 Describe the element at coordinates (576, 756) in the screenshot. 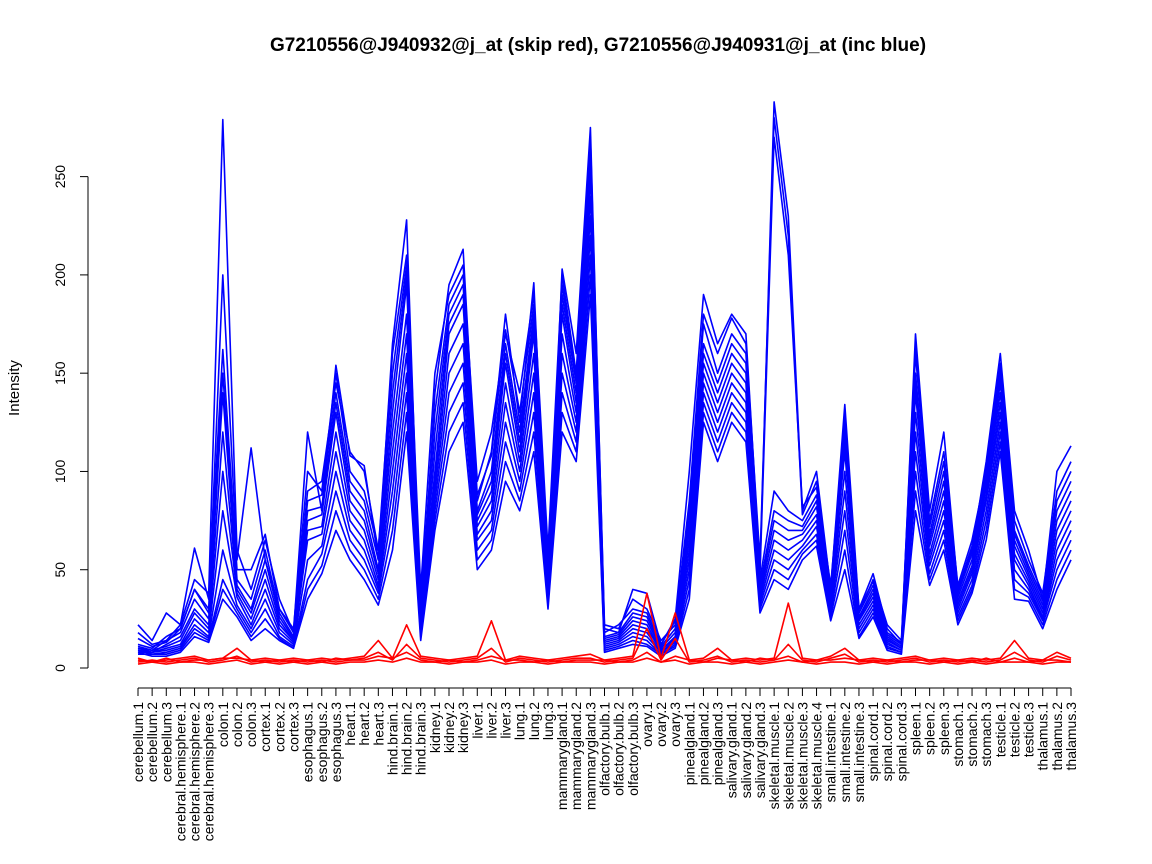

I see `x-tick-label: mammarygland.2` at that location.